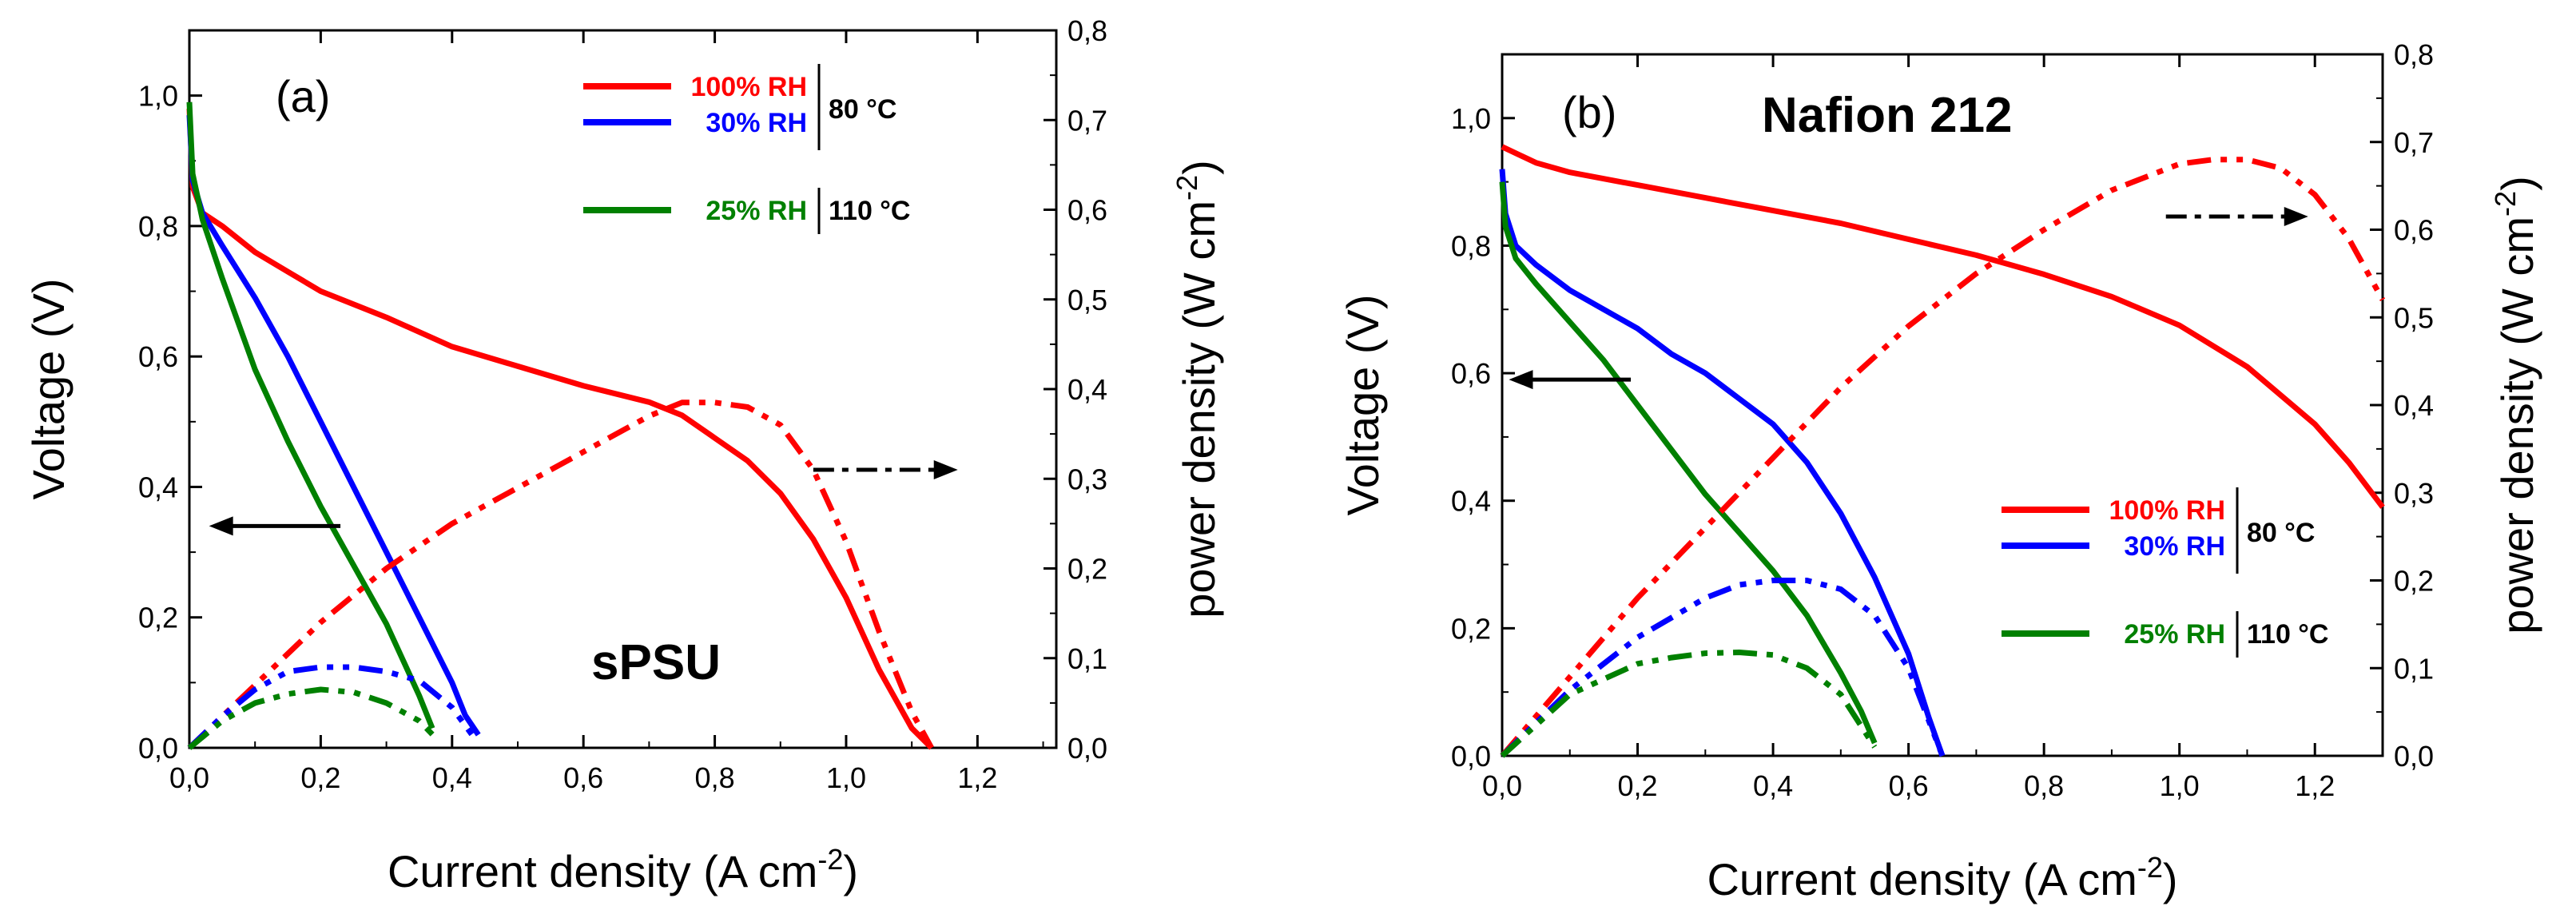 The height and width of the screenshot is (922, 2576). What do you see at coordinates (1887, 115) in the screenshot?
I see `panel-title: Nafion 212` at bounding box center [1887, 115].